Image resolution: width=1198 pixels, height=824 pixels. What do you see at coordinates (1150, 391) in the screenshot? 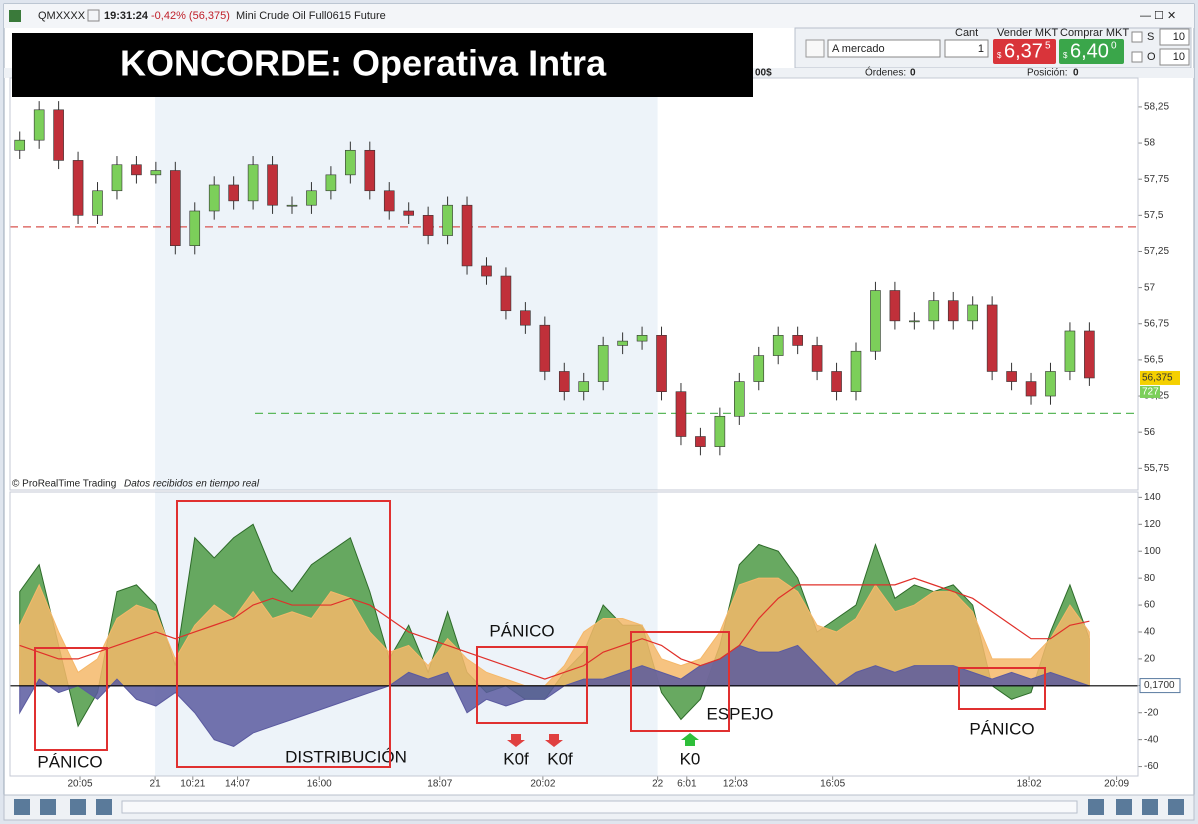
I see `badge-box` at bounding box center [1150, 391].